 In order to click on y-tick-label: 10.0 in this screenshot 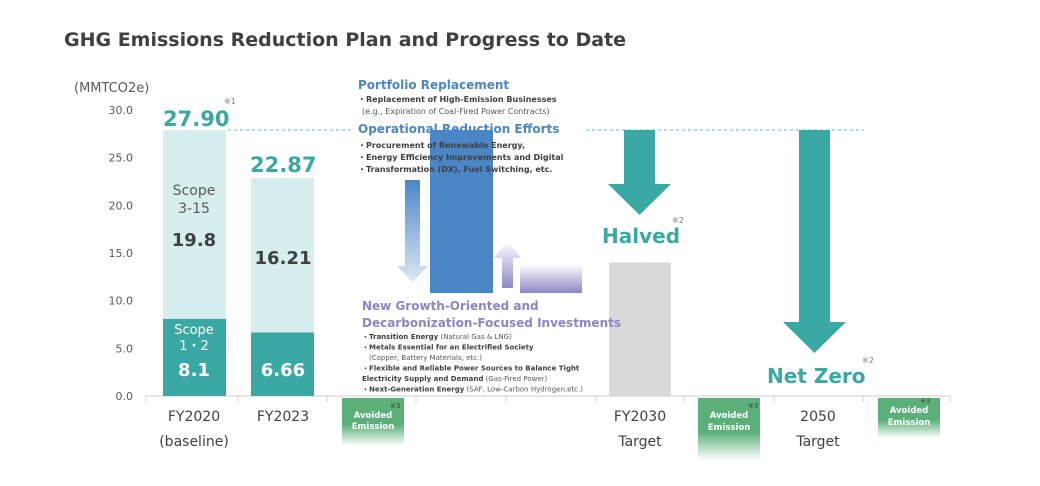, I will do `click(121, 301)`.